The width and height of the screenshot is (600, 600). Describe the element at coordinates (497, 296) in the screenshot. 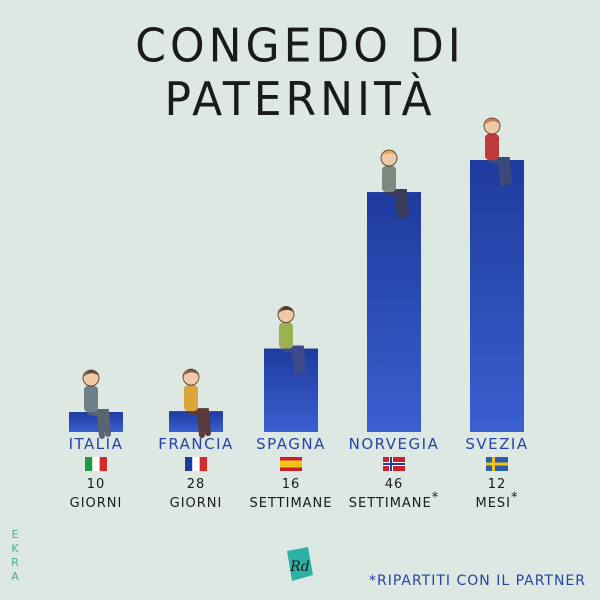

I see `bar-svezia` at that location.